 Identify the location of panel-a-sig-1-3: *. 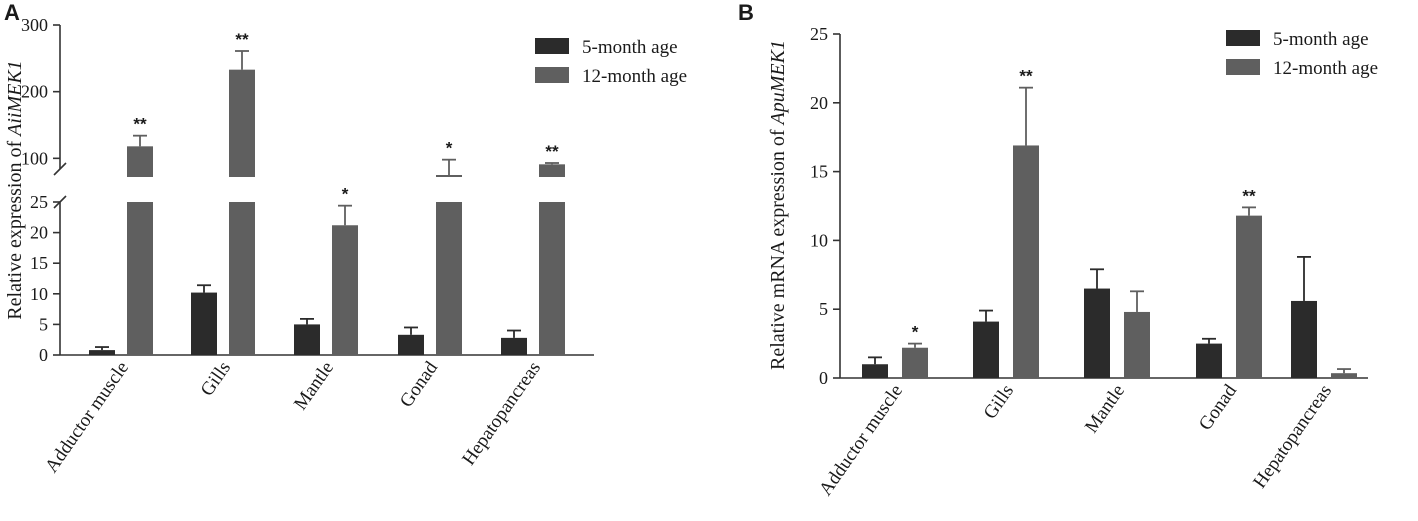
(449, 148).